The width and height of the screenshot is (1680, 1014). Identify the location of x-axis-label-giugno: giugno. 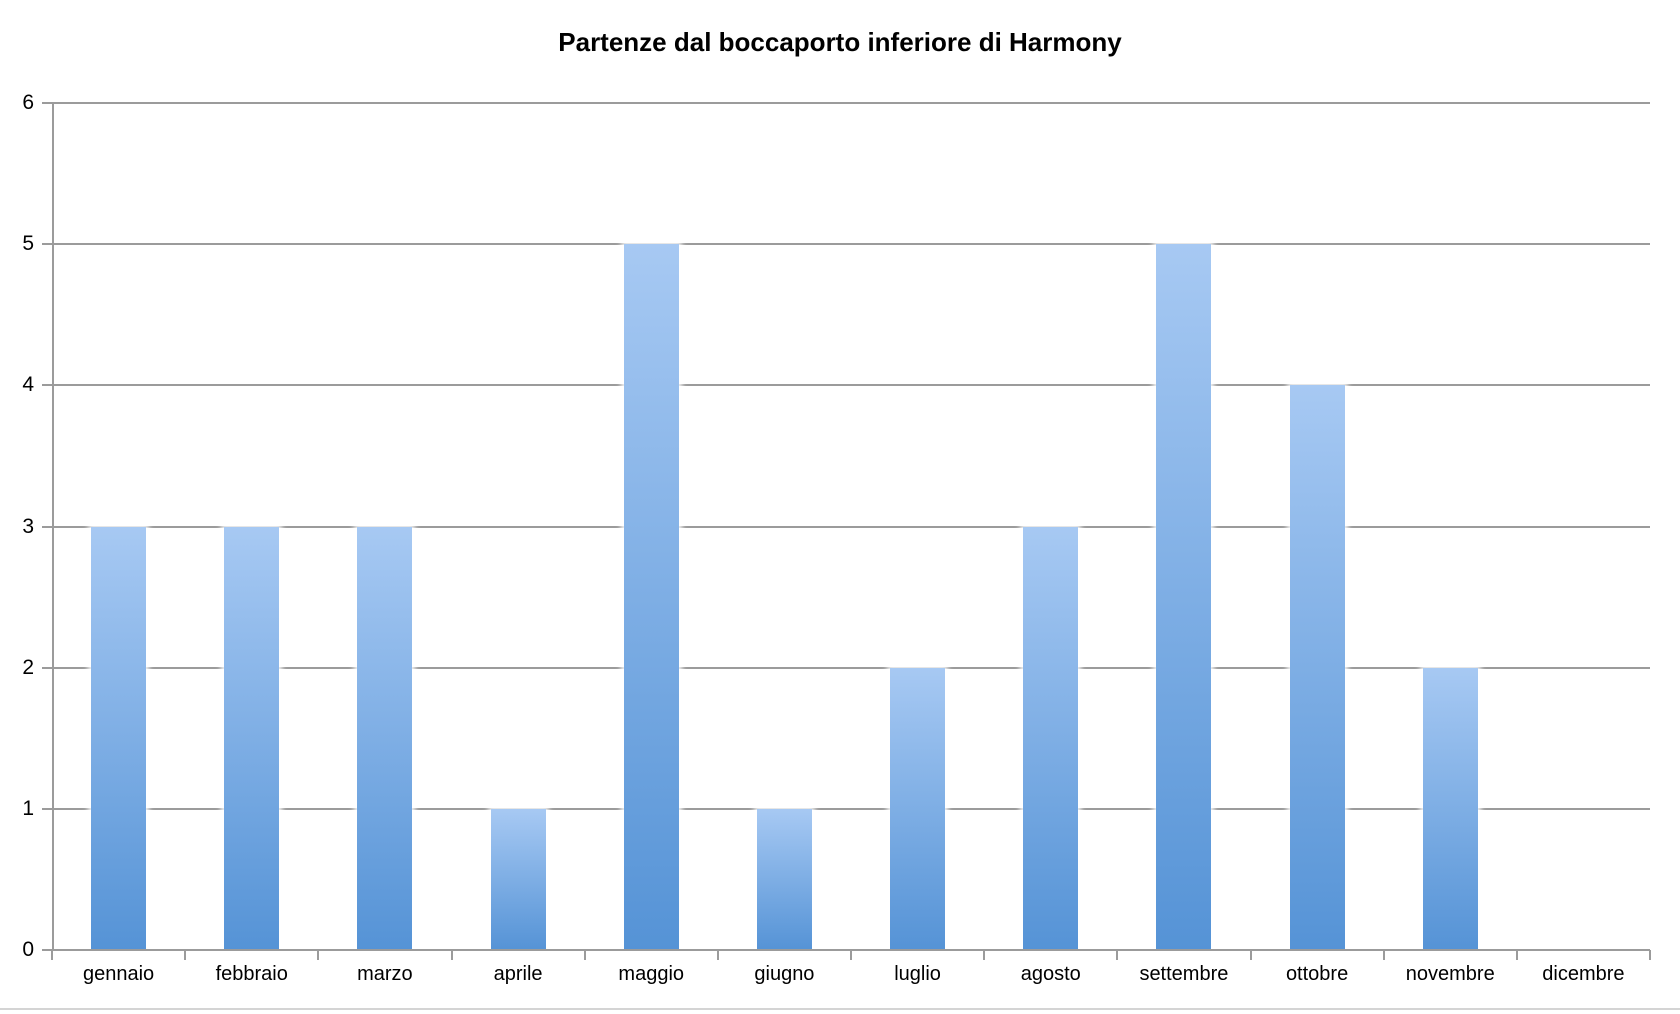
(784, 974).